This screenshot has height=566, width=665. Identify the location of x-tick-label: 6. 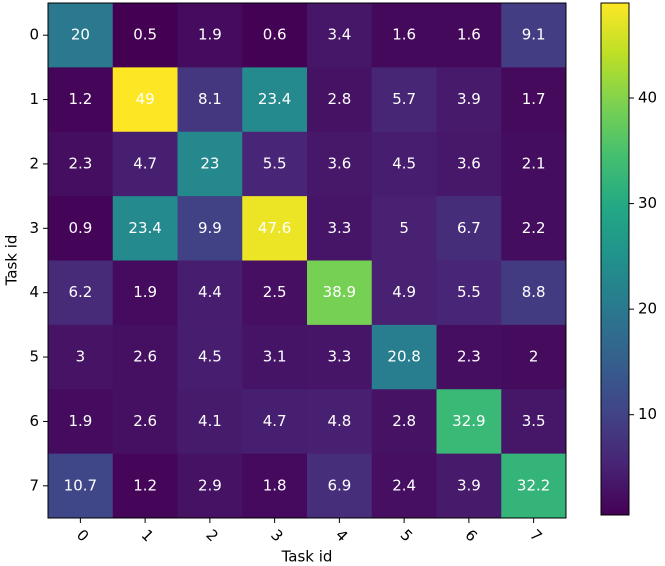
(470, 535).